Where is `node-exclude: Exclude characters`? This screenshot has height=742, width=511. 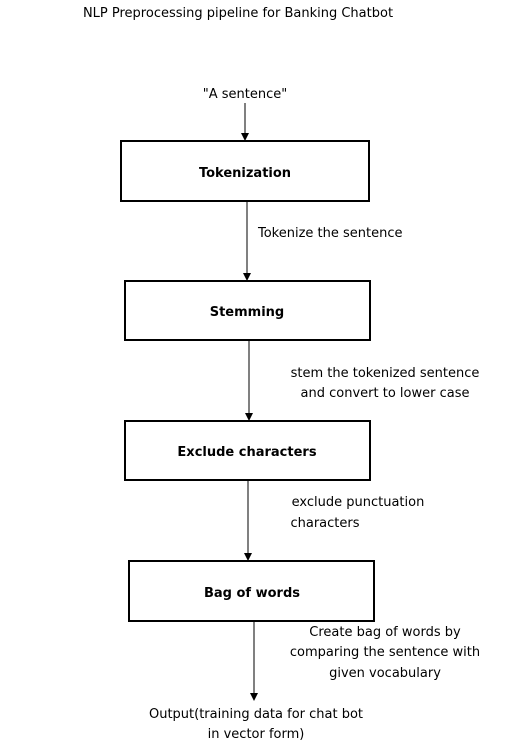 node-exclude: Exclude characters is located at coordinates (247, 450).